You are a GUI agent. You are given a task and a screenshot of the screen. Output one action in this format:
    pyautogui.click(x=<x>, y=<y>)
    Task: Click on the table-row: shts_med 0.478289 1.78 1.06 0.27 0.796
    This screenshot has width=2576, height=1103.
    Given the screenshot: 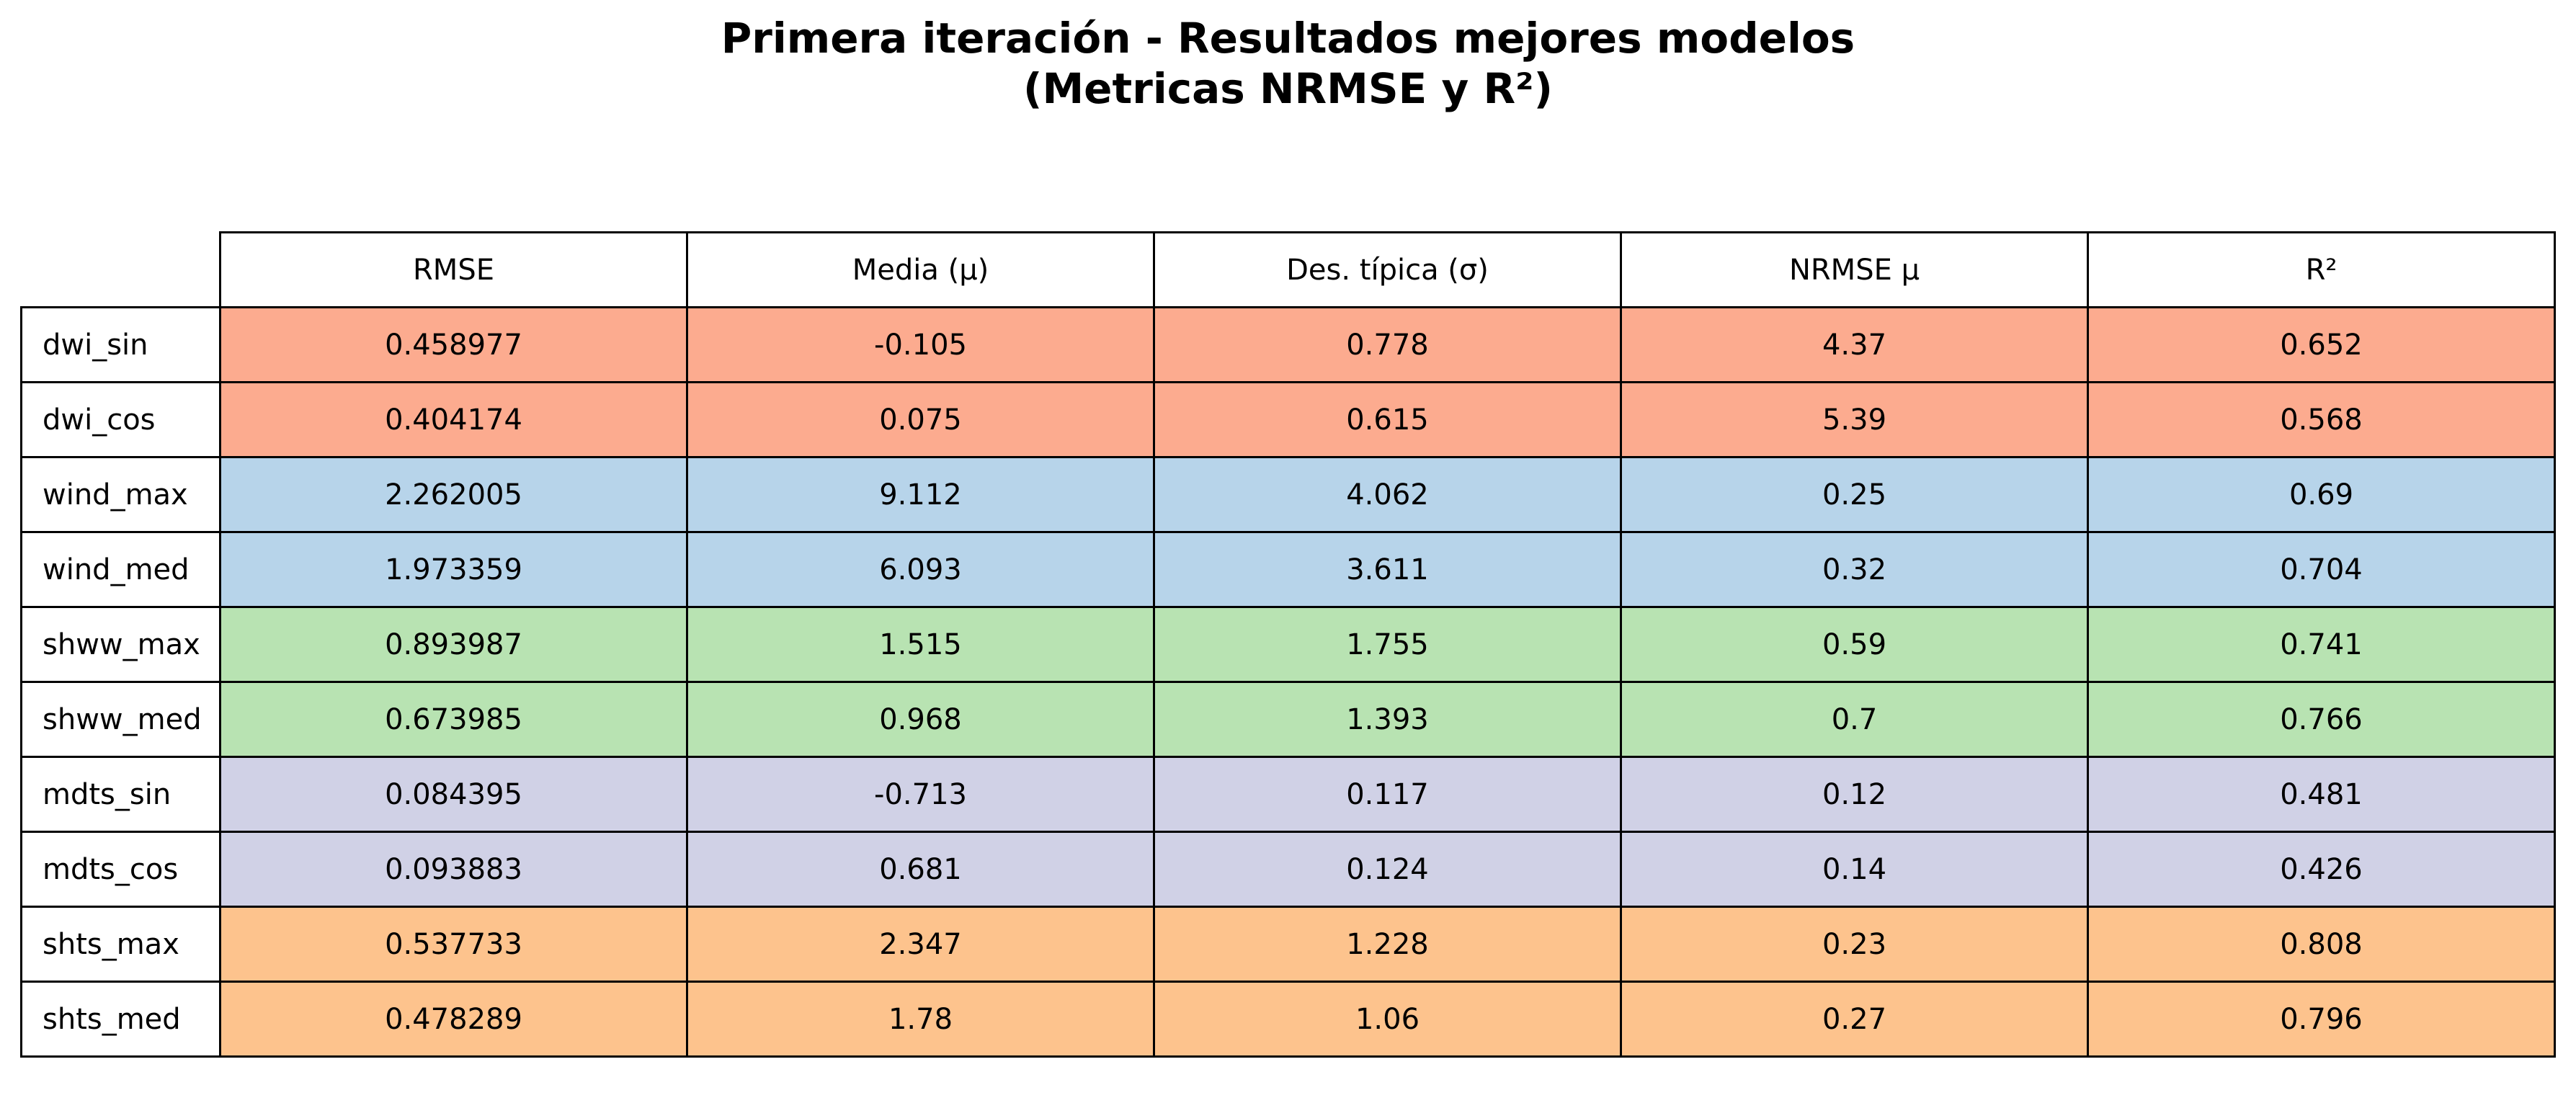 What is the action you would take?
    pyautogui.click(x=1288, y=1020)
    